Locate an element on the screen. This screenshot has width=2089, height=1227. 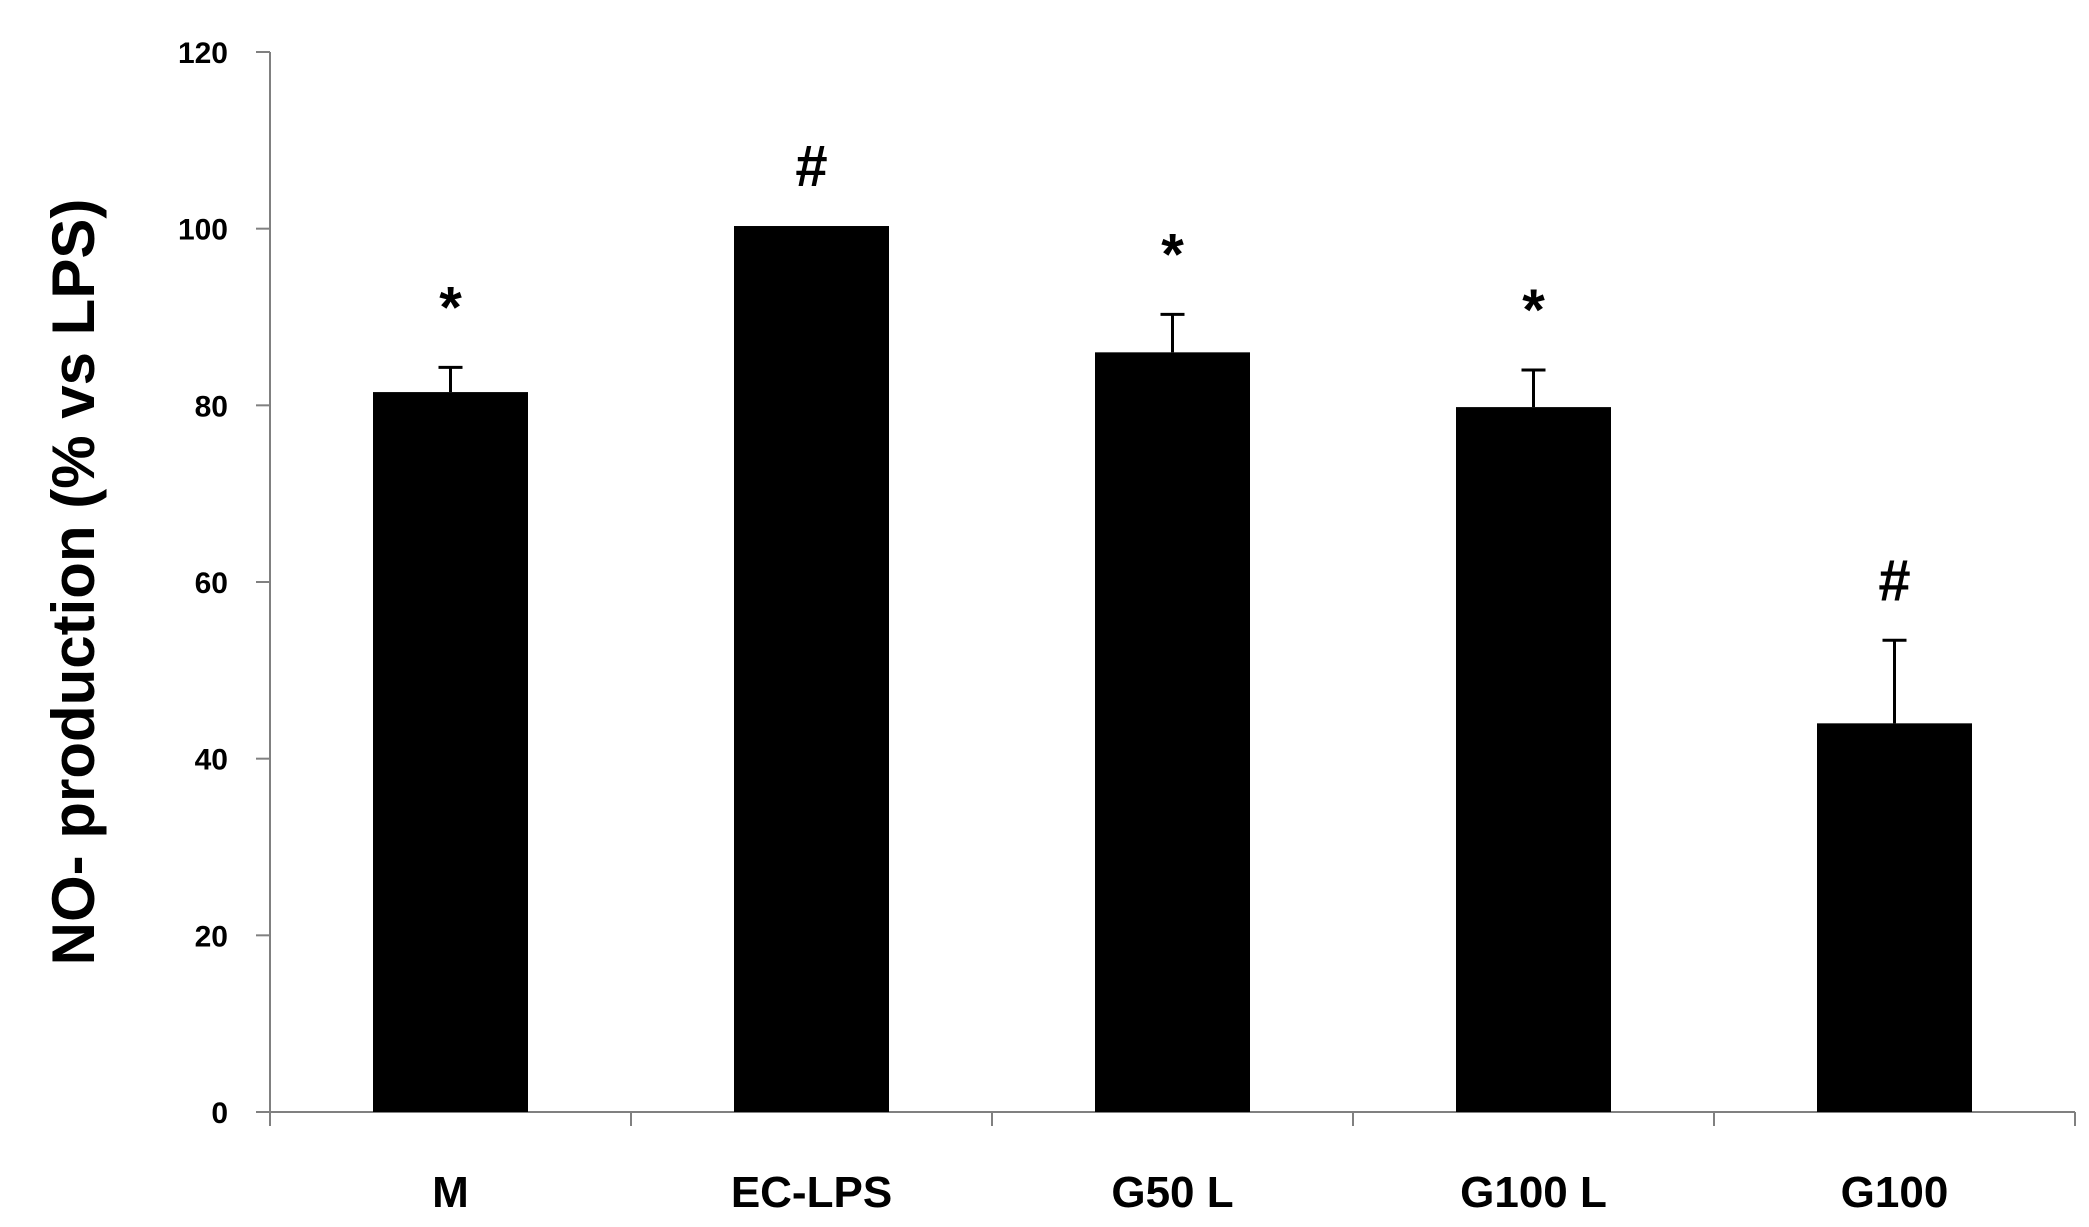
y-tick-label: 100 is located at coordinates (203, 230).